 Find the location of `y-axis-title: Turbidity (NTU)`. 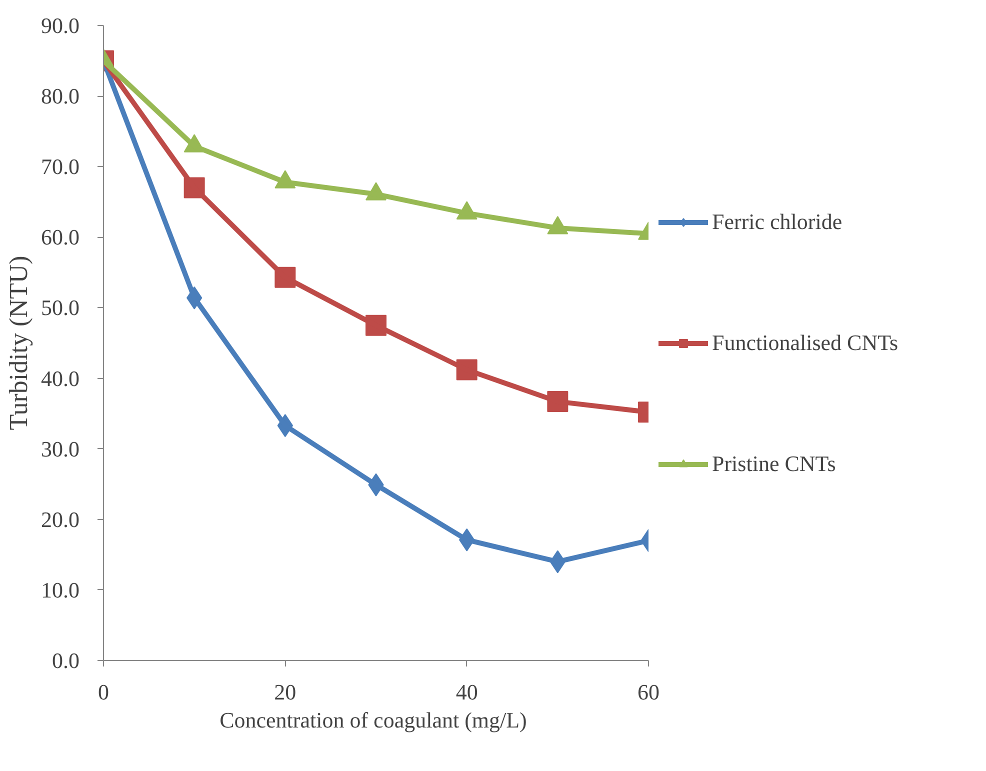

y-axis-title: Turbidity (NTU) is located at coordinates (18, 343).